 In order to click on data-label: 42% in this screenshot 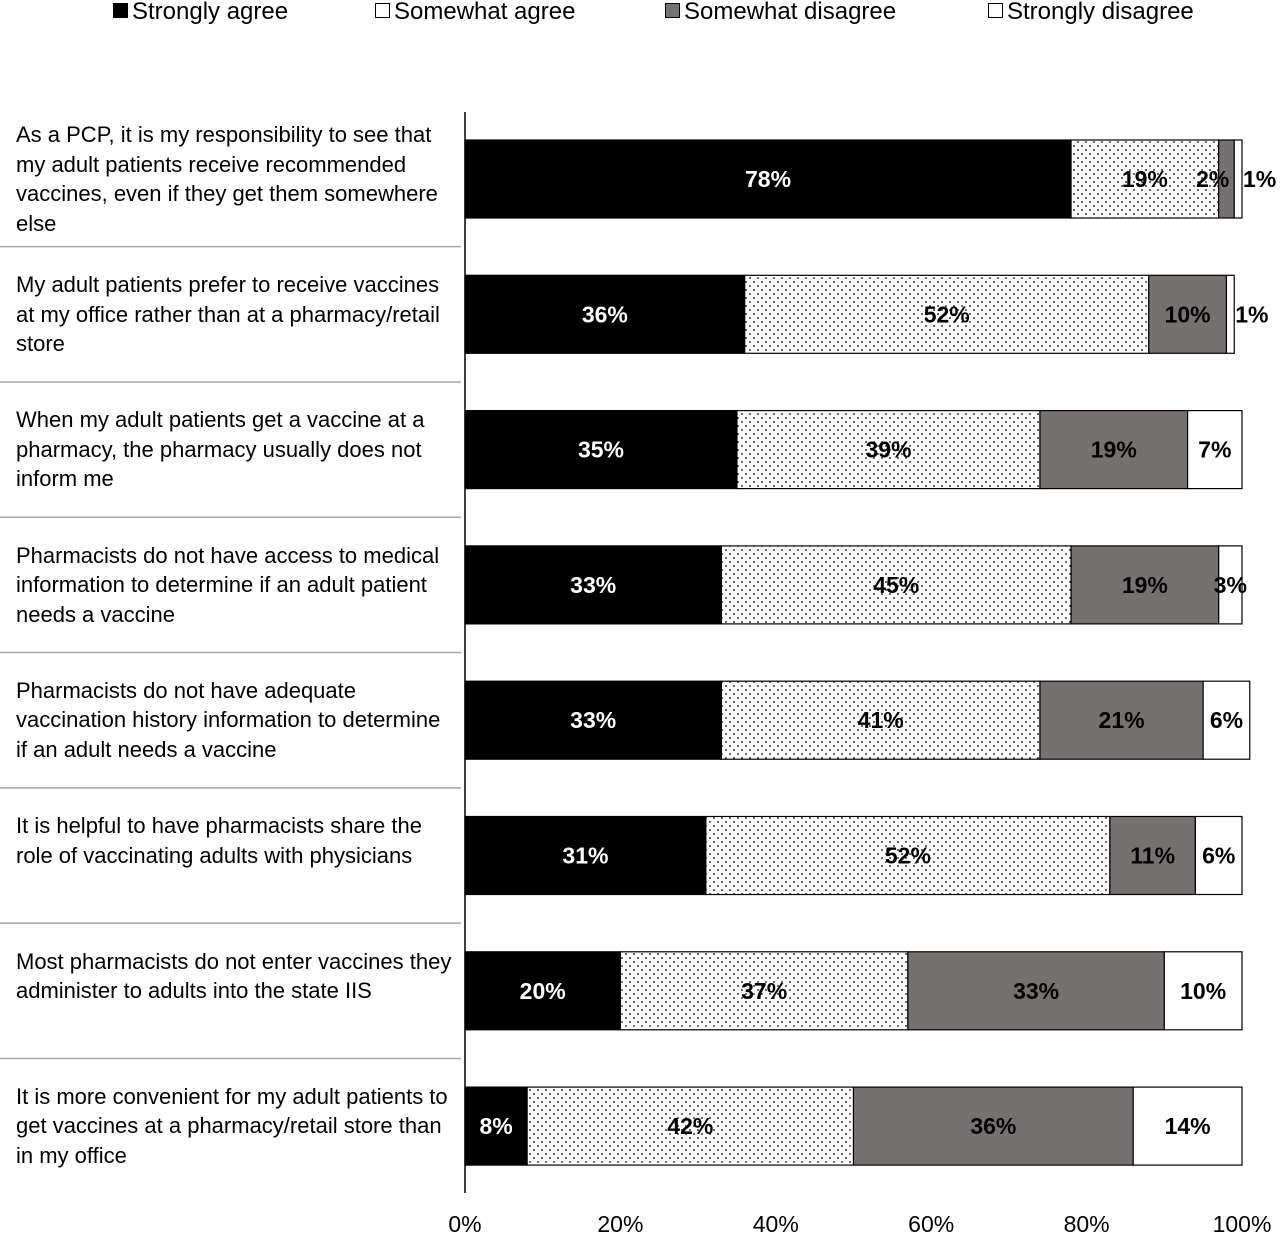, I will do `click(690, 1126)`.